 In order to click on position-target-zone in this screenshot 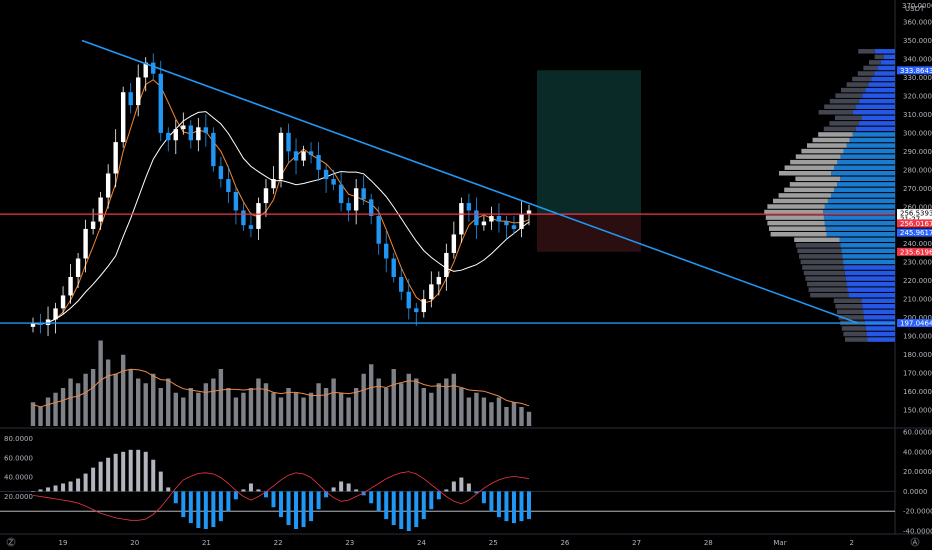, I will do `click(589, 142)`.